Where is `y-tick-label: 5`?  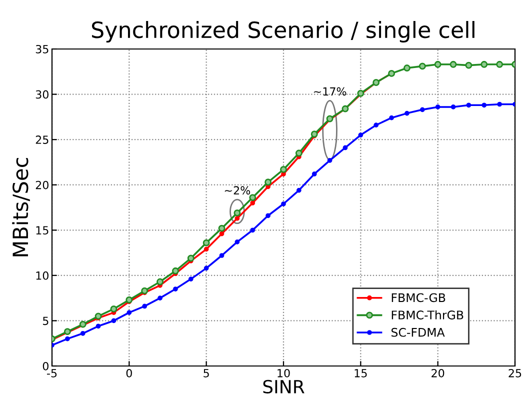
y-tick-label: 5 is located at coordinates (45, 321).